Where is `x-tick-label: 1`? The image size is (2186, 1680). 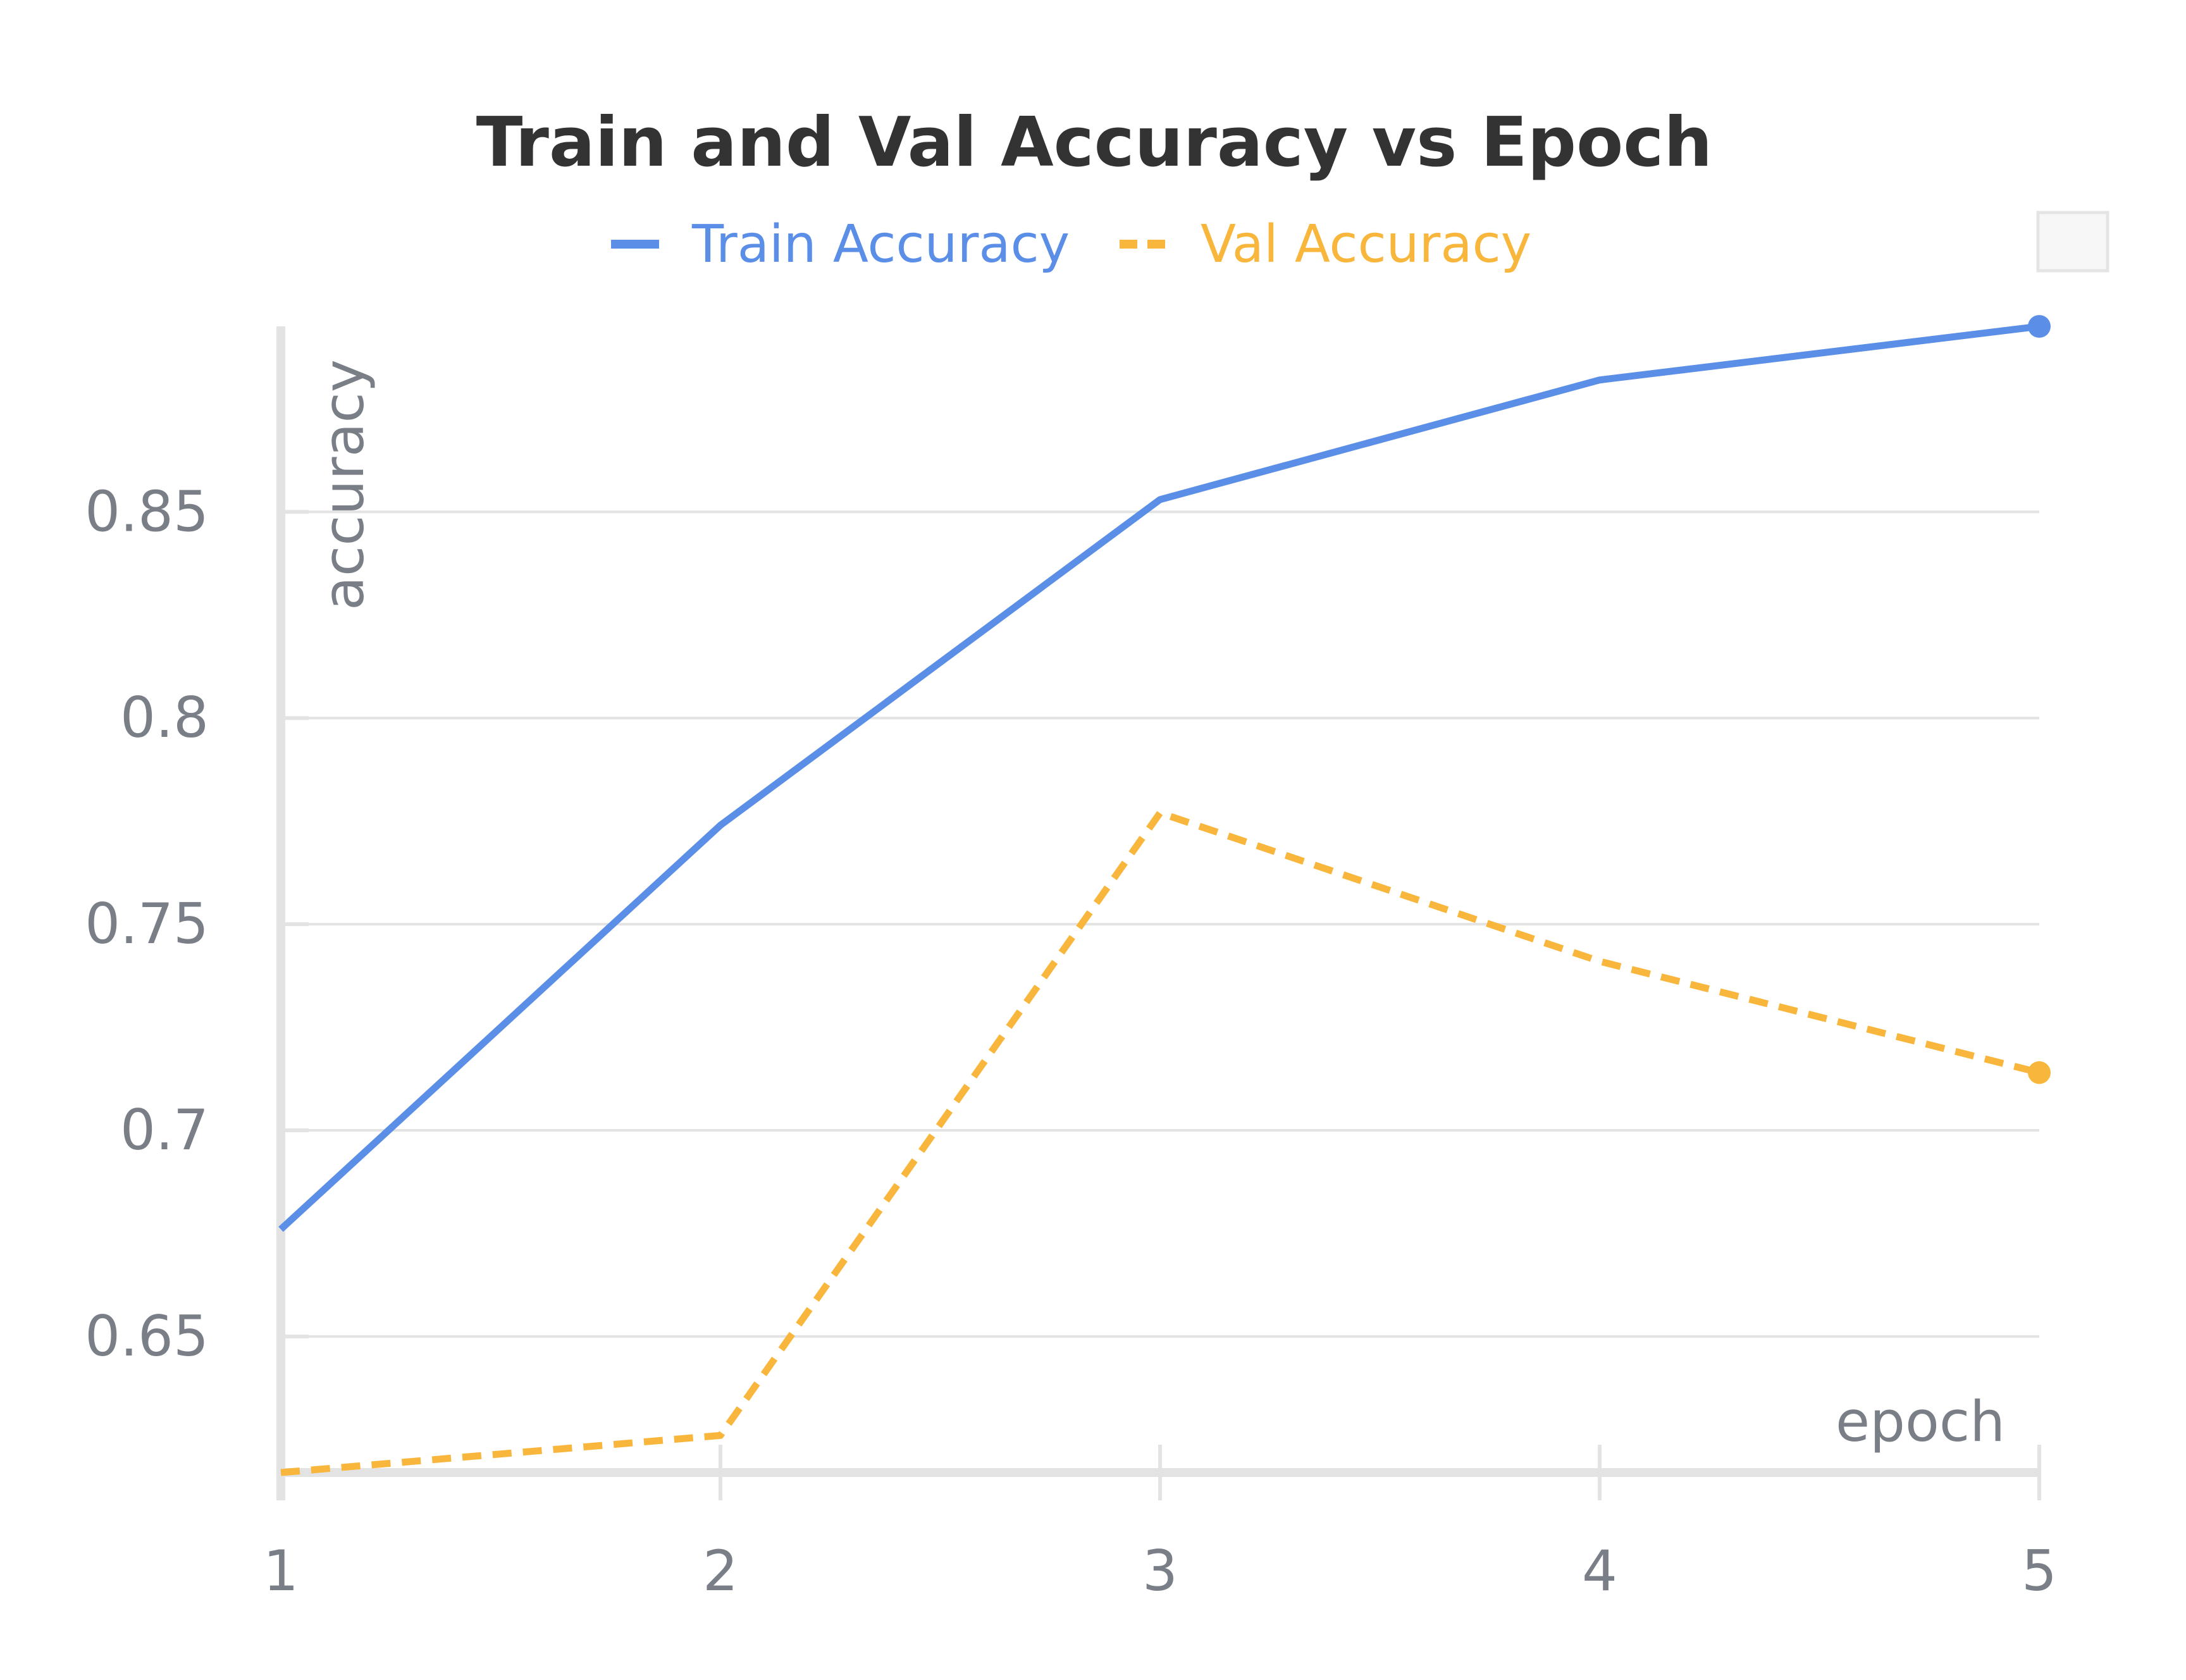 x-tick-label: 1 is located at coordinates (281, 1570).